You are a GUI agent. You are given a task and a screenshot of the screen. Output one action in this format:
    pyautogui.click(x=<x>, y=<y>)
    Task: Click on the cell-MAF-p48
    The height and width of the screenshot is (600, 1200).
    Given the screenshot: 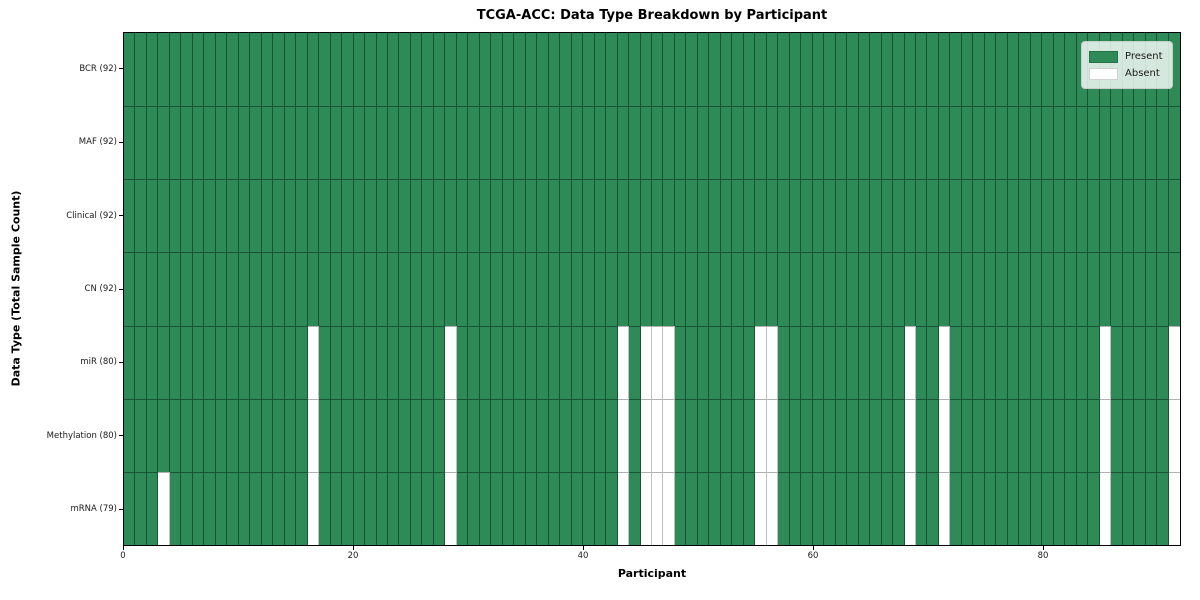 What is the action you would take?
    pyautogui.click(x=680, y=143)
    